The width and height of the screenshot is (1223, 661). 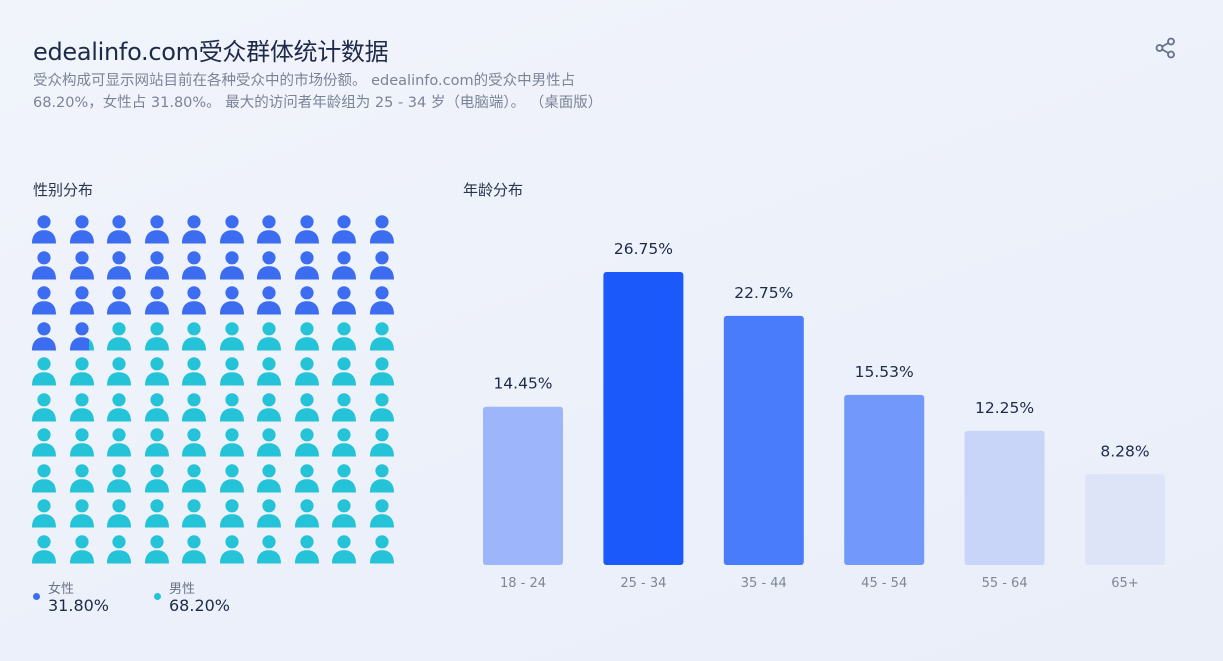 I want to click on share-icon, so click(x=1165, y=48).